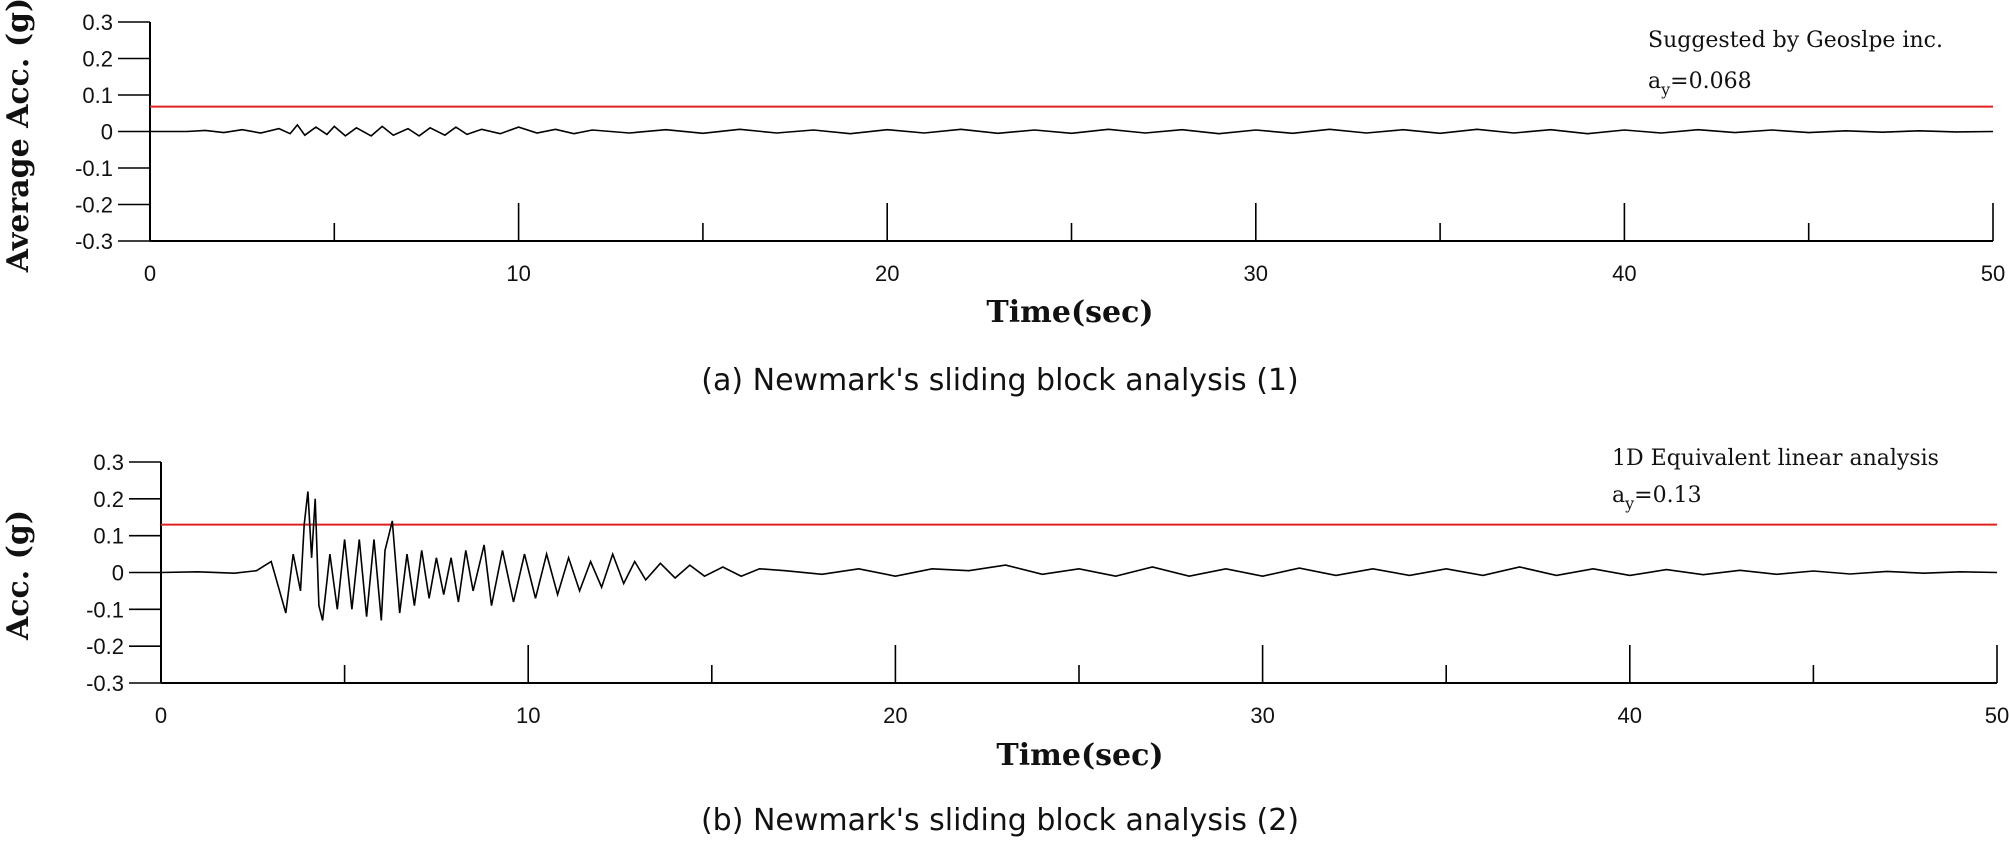 The image size is (2009, 841). What do you see at coordinates (1795, 40) in the screenshot?
I see `annotation-source: Suggested by Geoslpe inc.` at bounding box center [1795, 40].